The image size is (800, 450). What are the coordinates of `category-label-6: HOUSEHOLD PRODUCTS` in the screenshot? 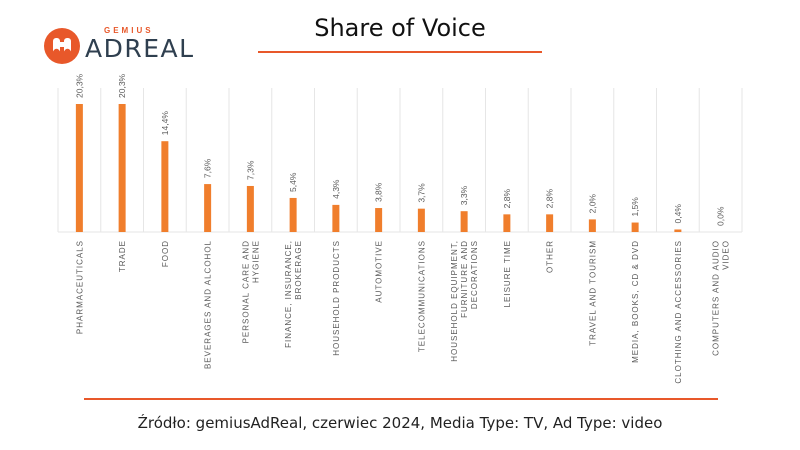 It's located at (336, 298).